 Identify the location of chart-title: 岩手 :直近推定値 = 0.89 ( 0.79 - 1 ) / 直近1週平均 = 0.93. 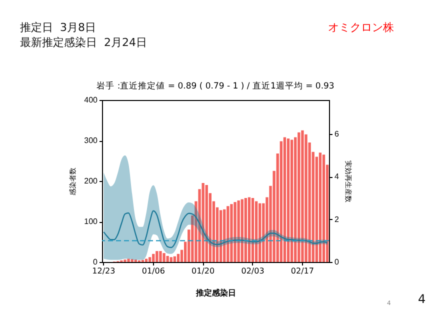
(215, 86).